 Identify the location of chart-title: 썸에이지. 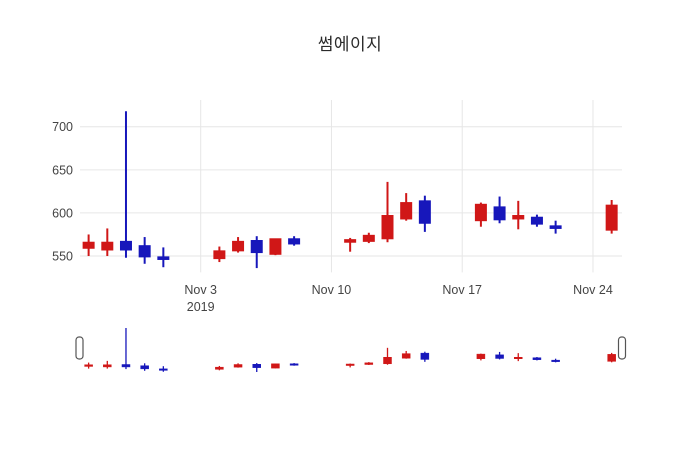
(350, 44).